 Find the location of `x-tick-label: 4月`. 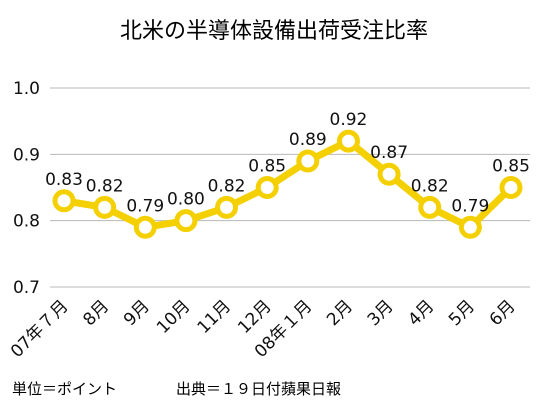

x-tick-label: 4月 is located at coordinates (421, 313).